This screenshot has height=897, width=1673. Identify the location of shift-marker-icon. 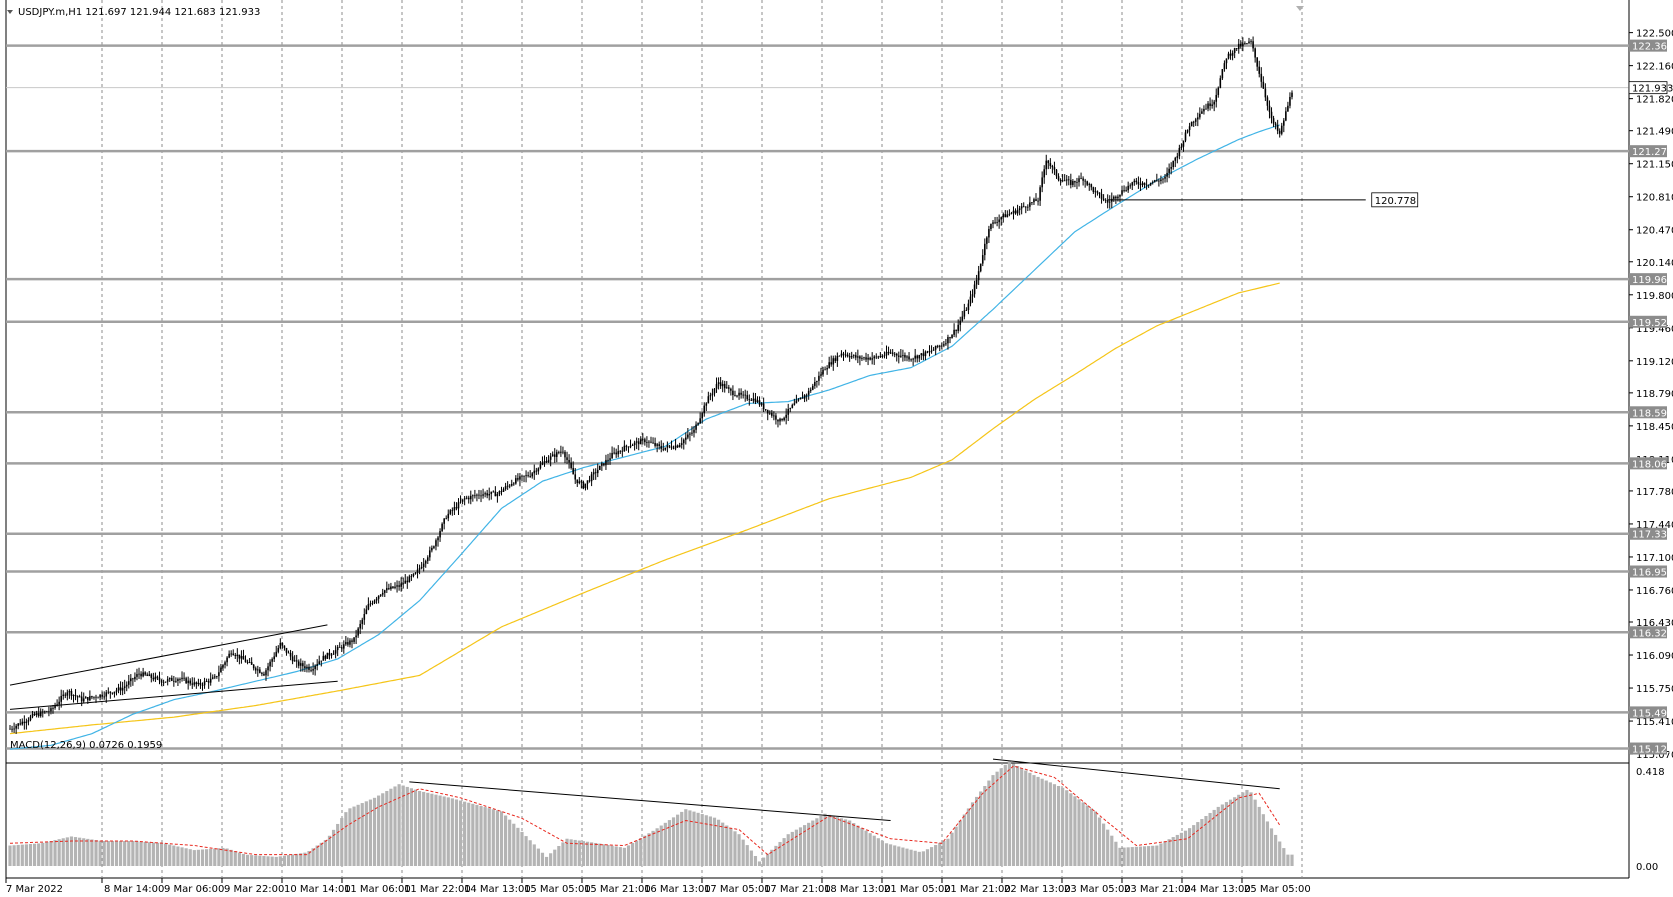
(1300, 8).